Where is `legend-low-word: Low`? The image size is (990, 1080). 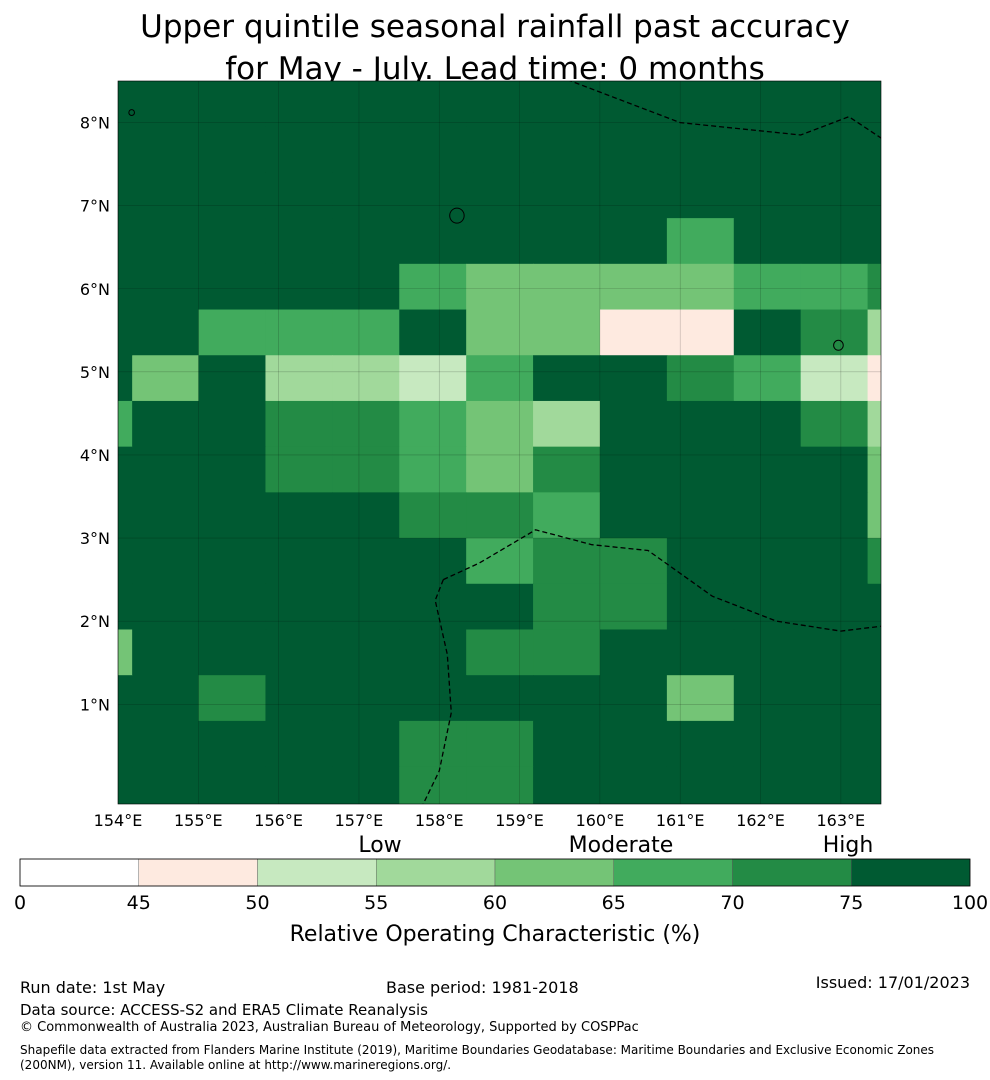
legend-low-word: Low is located at coordinates (379, 845).